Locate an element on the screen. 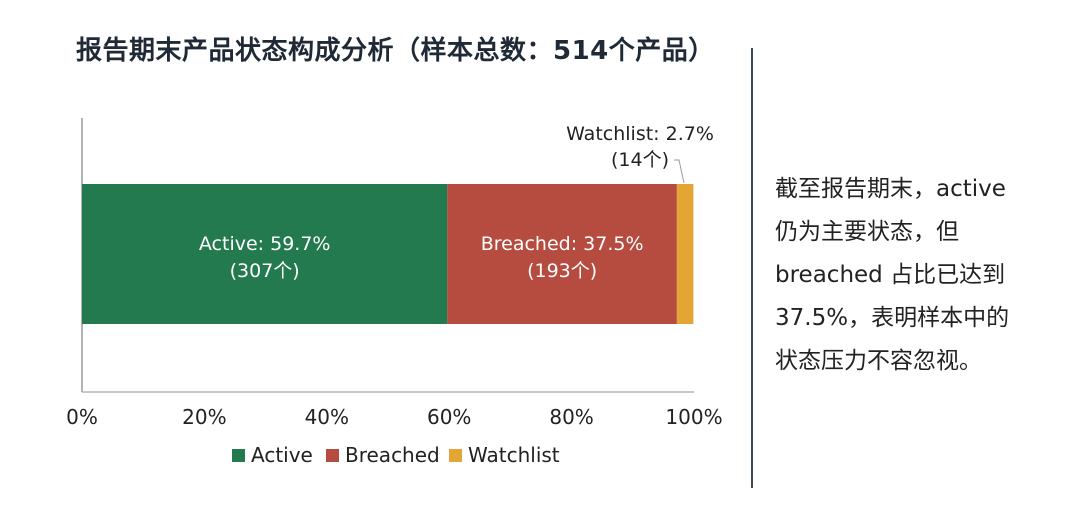  legend-item-watchlist: Watchlist is located at coordinates (504, 455).